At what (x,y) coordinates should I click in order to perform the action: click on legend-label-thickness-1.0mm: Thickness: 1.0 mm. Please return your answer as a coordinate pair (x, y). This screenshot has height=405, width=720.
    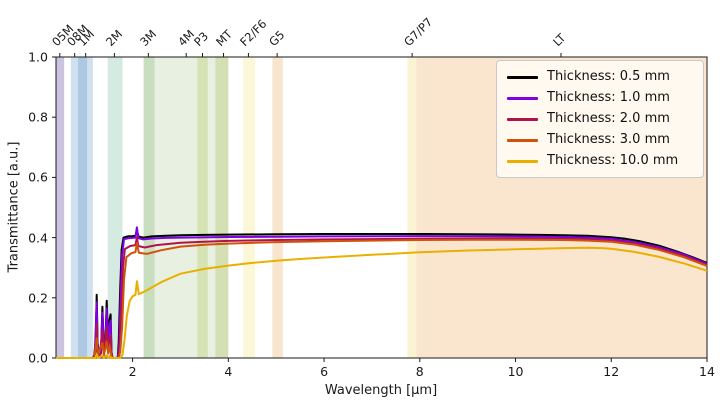
    Looking at the image, I should click on (608, 97).